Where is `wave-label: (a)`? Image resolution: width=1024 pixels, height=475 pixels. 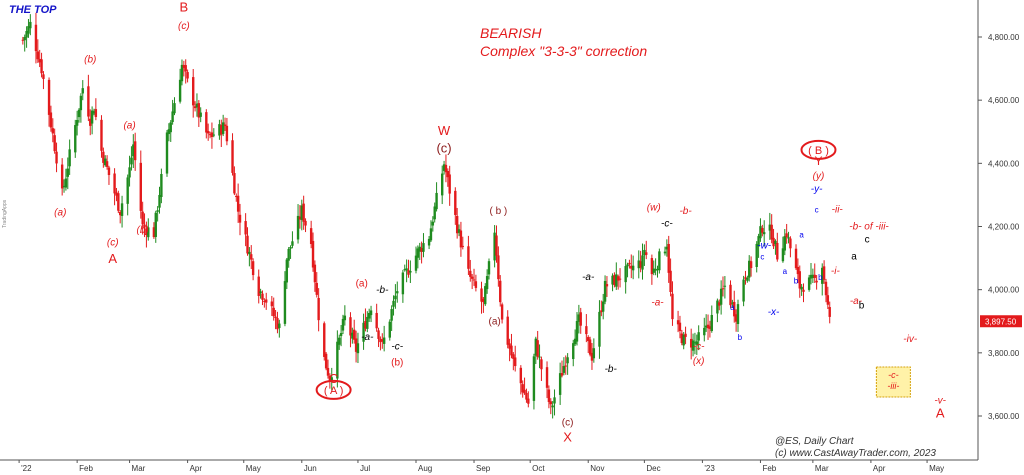
wave-label: (a) is located at coordinates (494, 321).